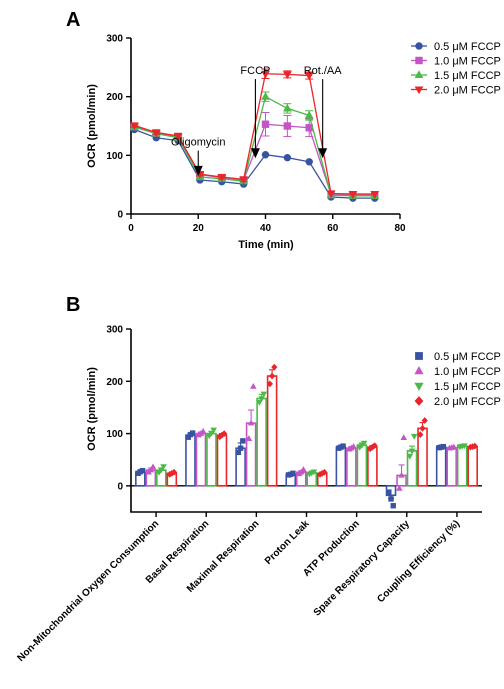  Describe the element at coordinates (92, 409) in the screenshot. I see `panel-b-y-axis-label: OCR (pmol/min)` at that location.